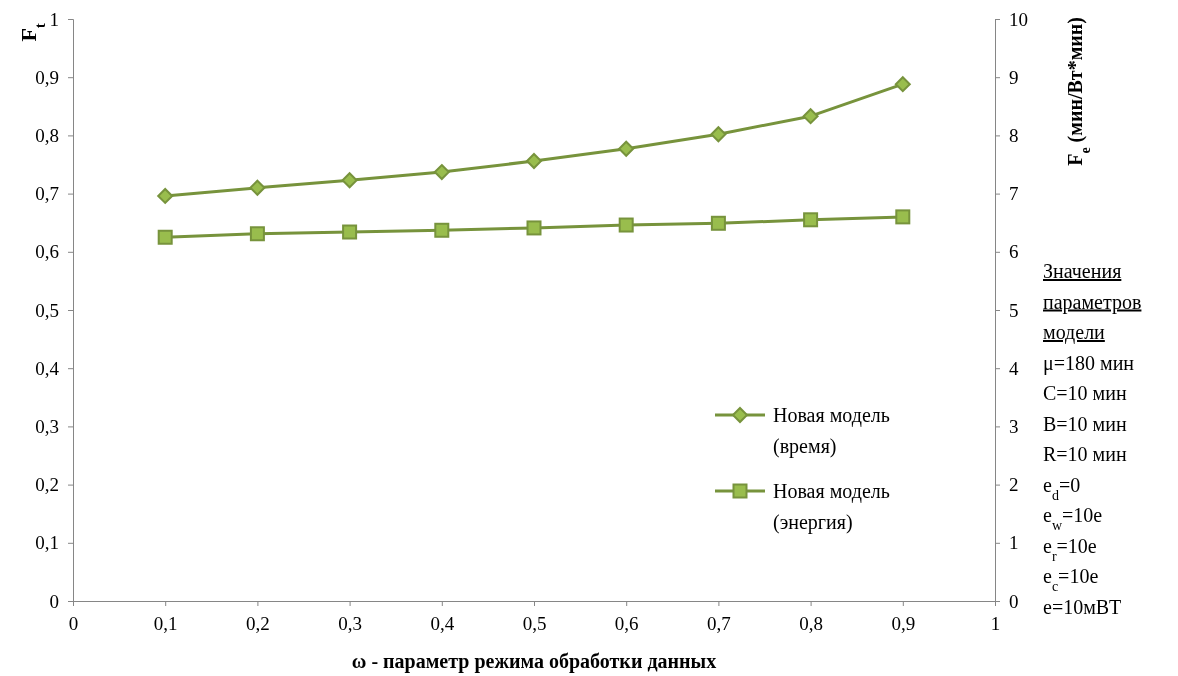 The height and width of the screenshot is (676, 1178). Describe the element at coordinates (1071, 579) in the screenshot. I see `text: e$_{c}$=10e` at that location.